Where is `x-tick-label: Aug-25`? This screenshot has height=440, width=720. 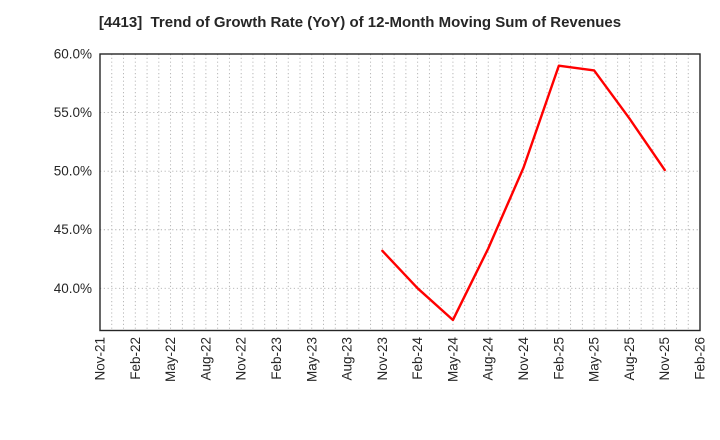
x-tick-label: Aug-25 is located at coordinates (629, 359).